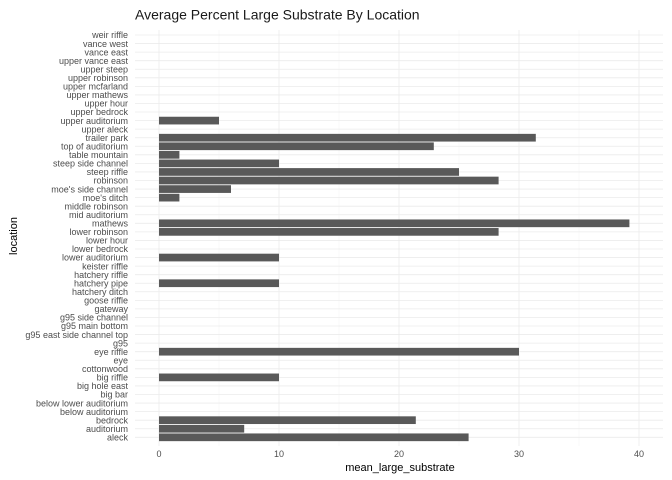 The width and height of the screenshot is (672, 480). Describe the element at coordinates (94, 61) in the screenshot. I see `y-tick-label: upper vance east` at that location.